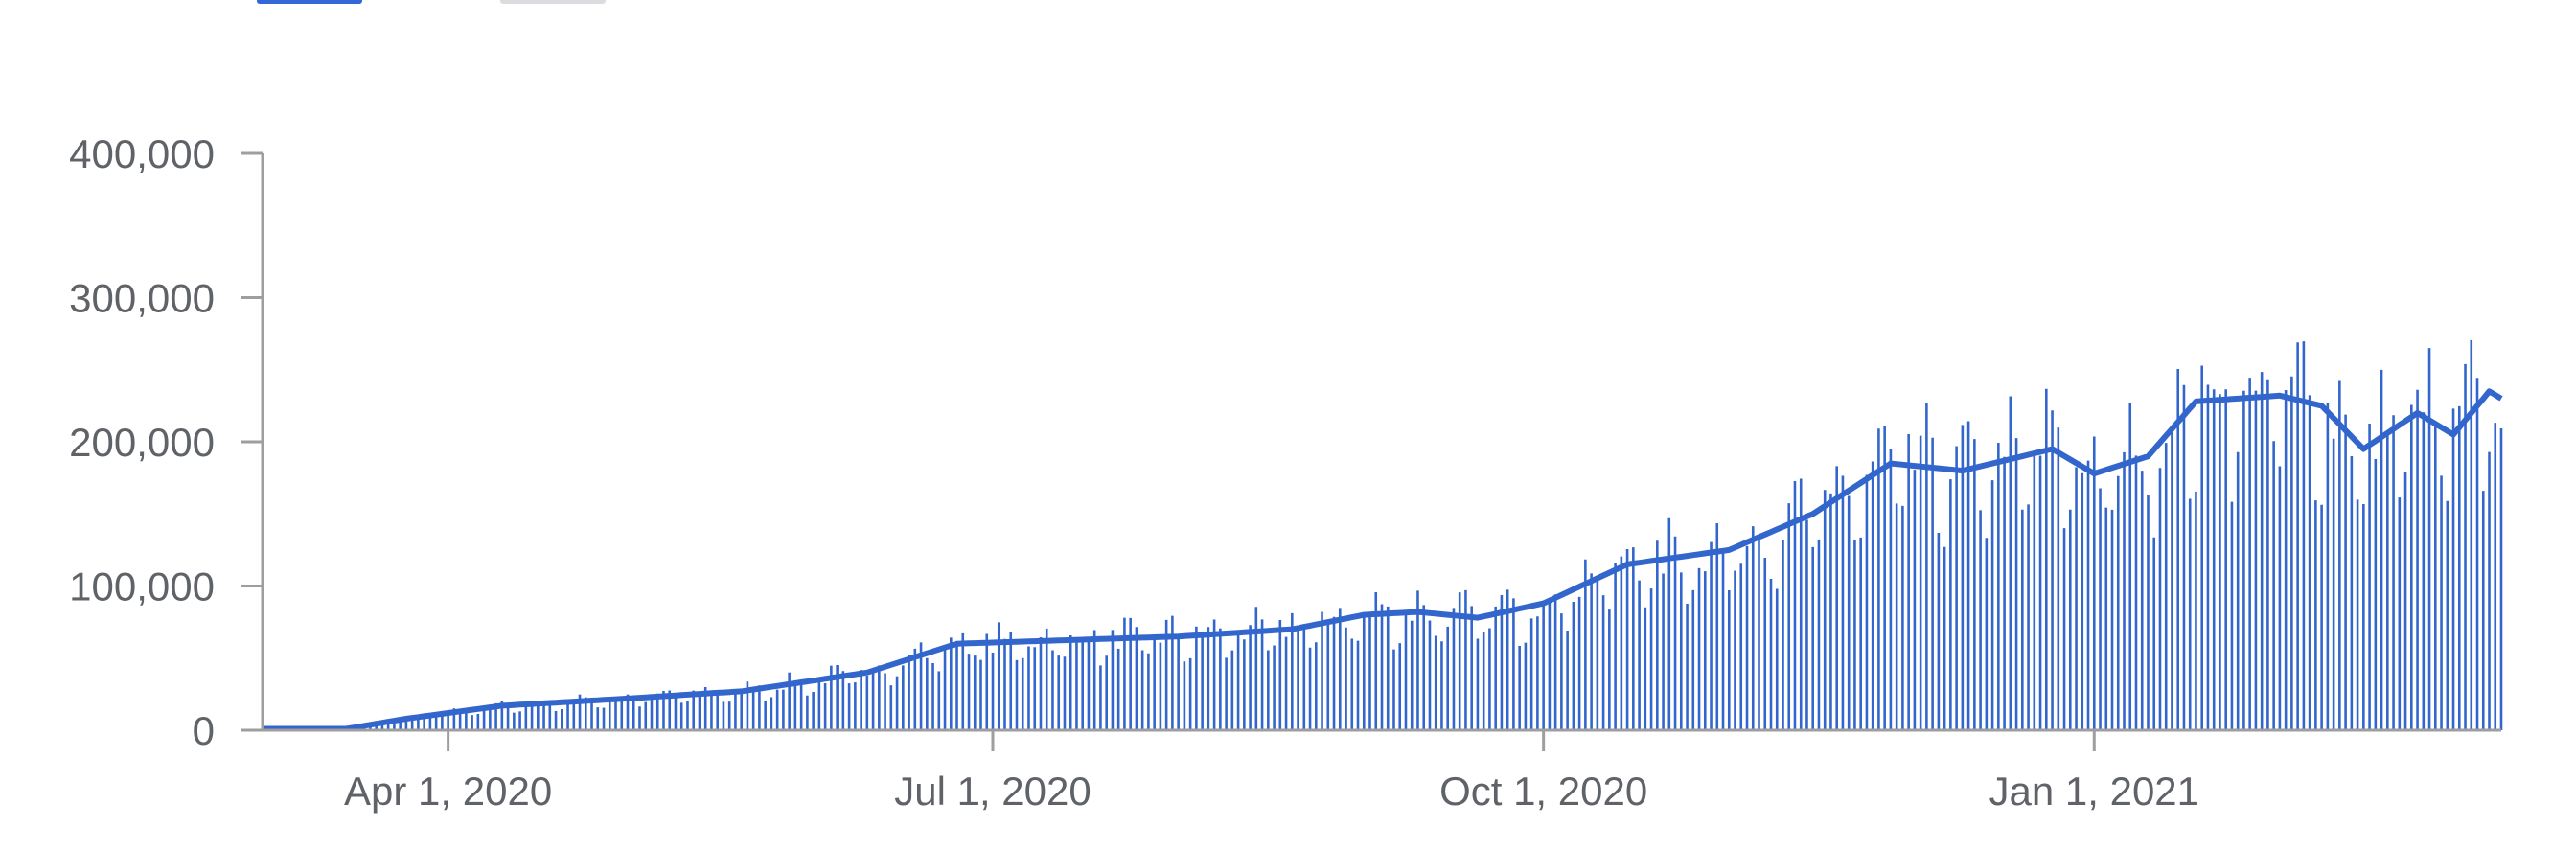  I want to click on tab-indicator-inactive, so click(553, 2).